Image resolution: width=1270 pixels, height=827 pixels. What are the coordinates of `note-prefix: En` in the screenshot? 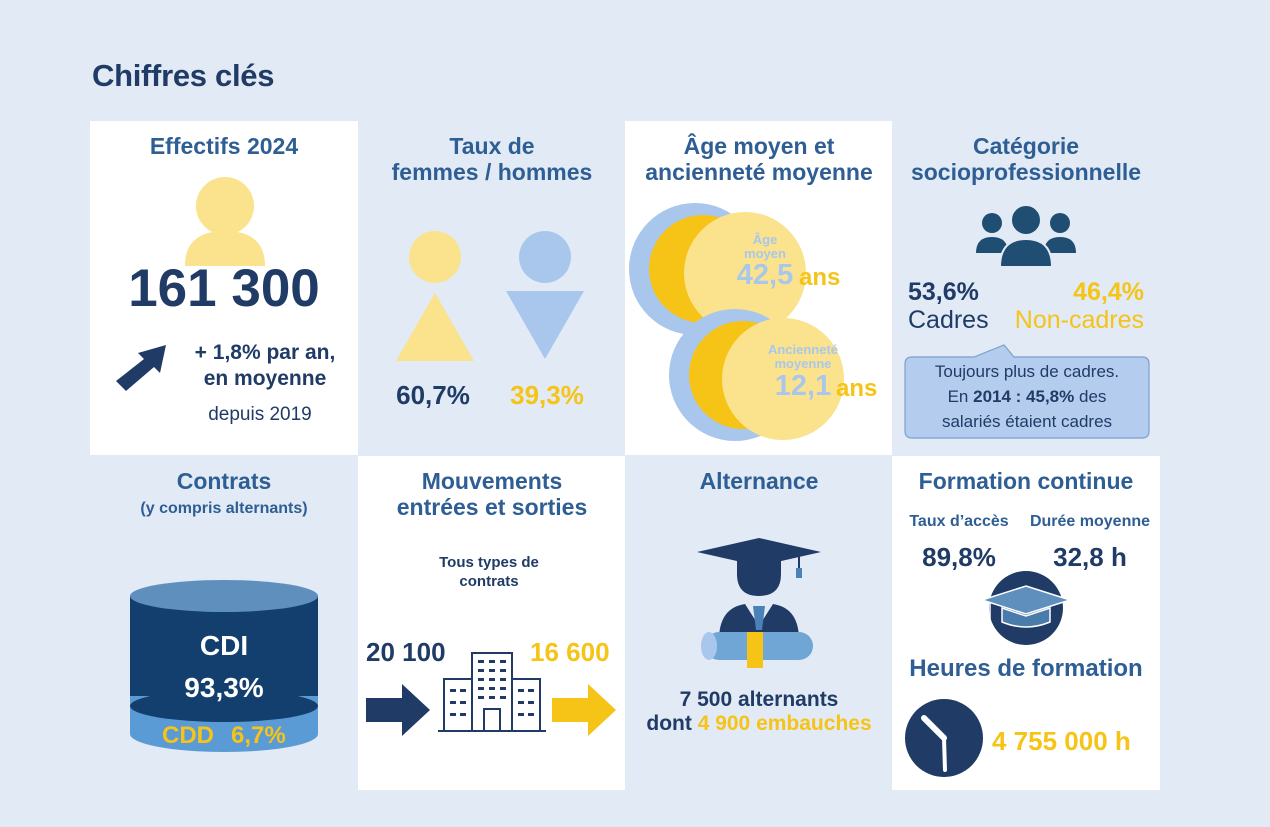 It's located at (960, 396).